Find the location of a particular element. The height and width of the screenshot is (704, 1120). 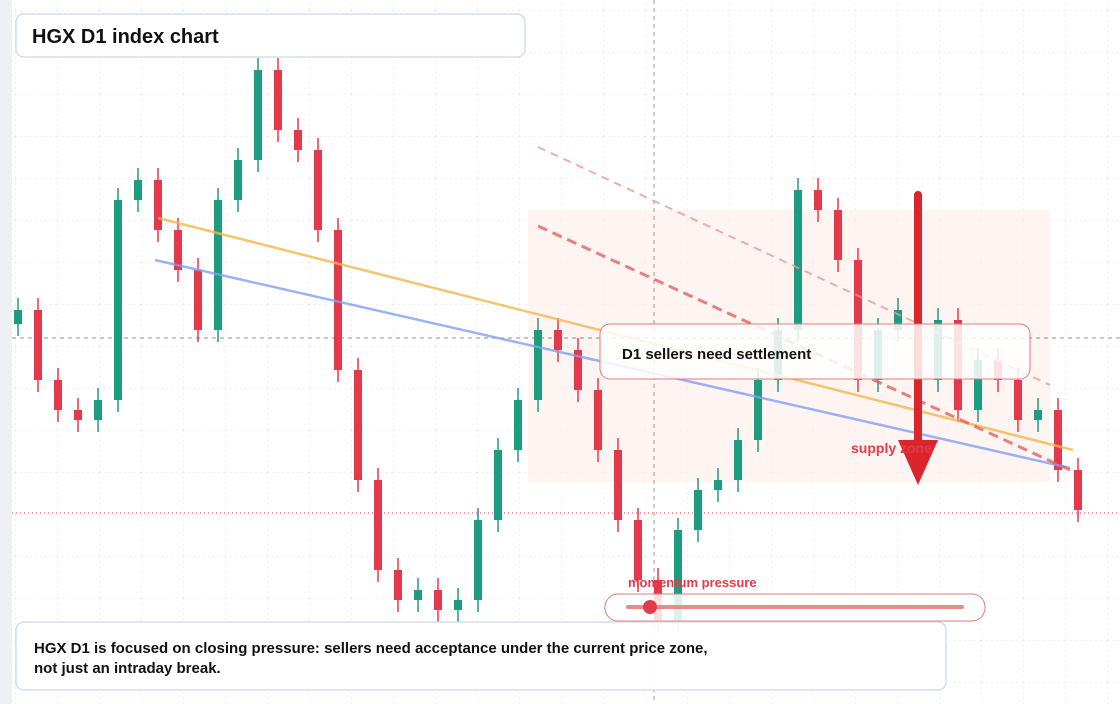

title-box is located at coordinates (270, 35).